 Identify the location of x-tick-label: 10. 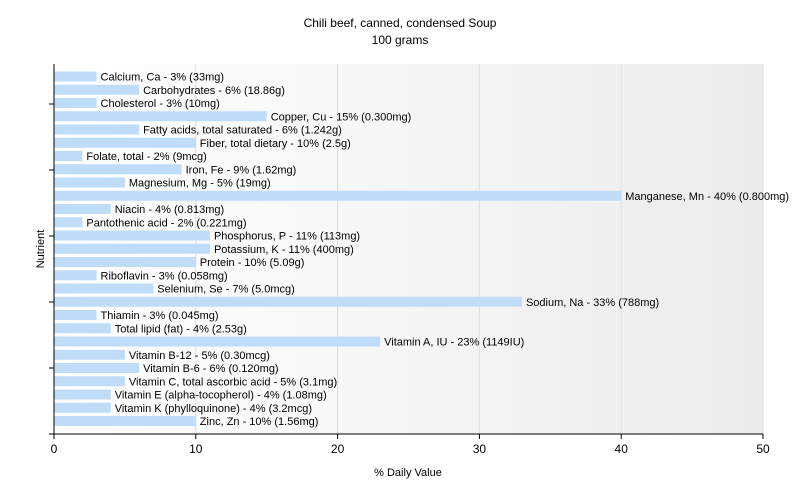
(196, 449).